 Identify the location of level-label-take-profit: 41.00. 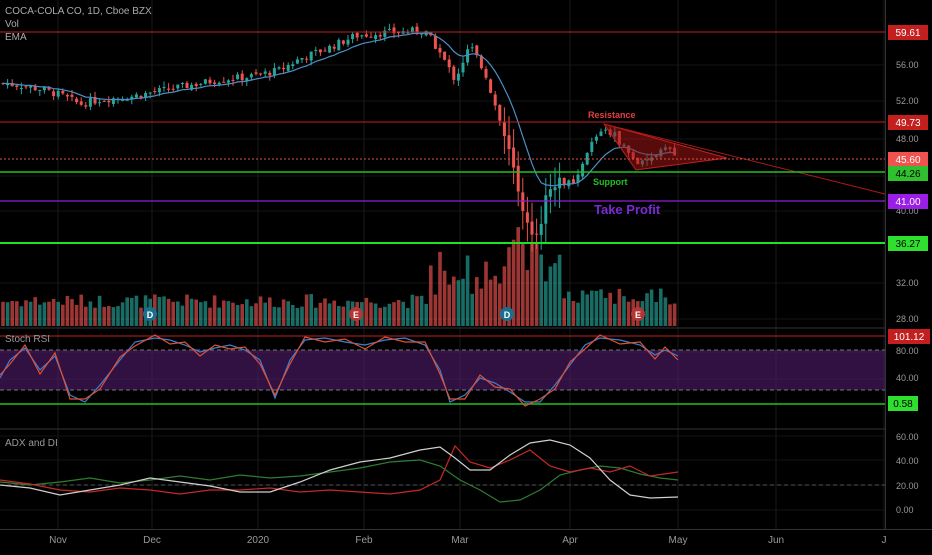
(908, 201).